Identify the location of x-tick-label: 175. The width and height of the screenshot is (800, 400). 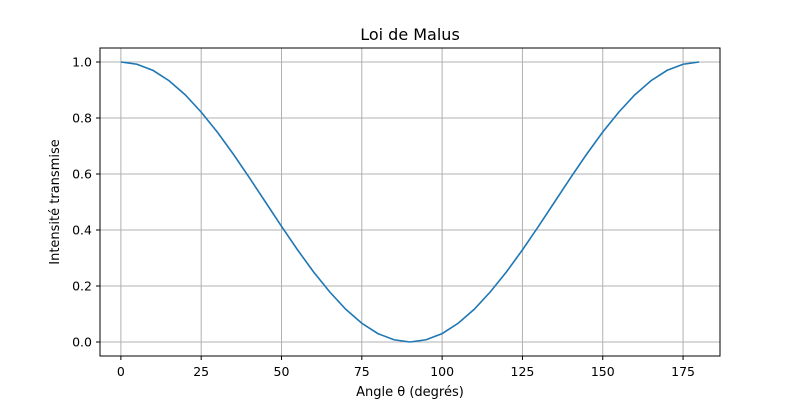
(683, 371).